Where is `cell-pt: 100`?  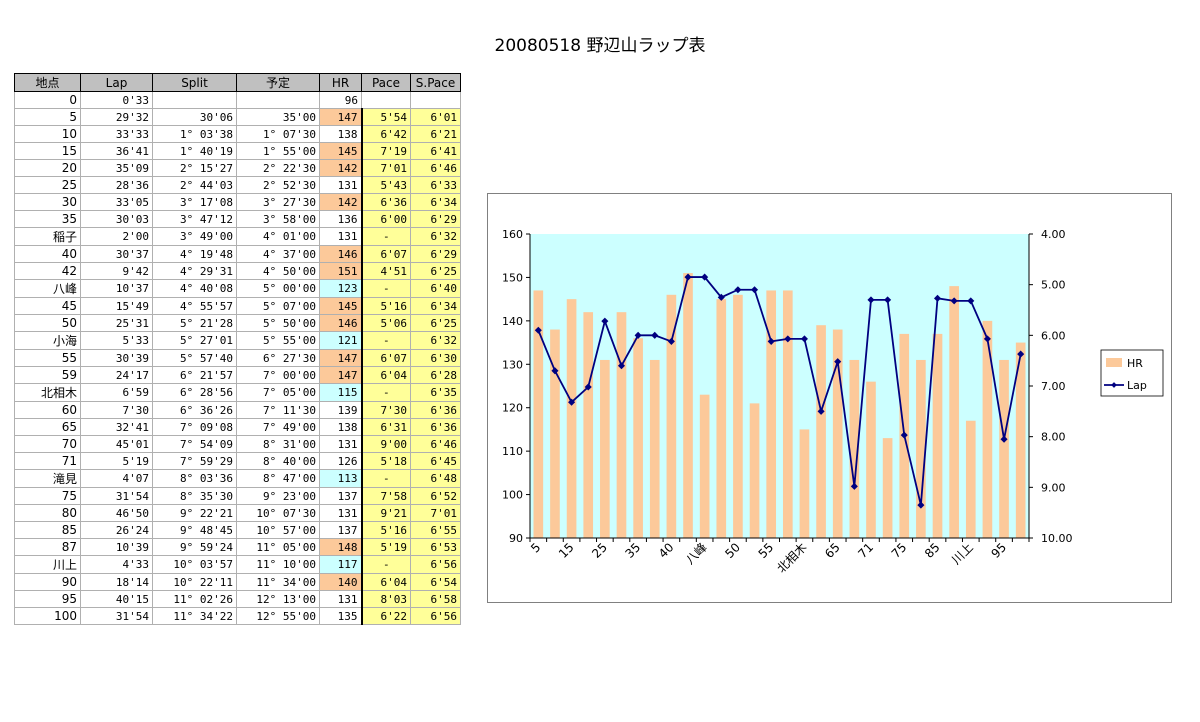
cell-pt: 100 is located at coordinates (47, 616).